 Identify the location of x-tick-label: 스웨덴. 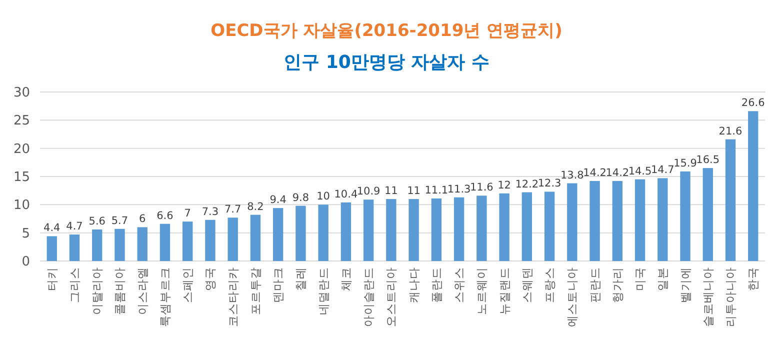
(527, 285).